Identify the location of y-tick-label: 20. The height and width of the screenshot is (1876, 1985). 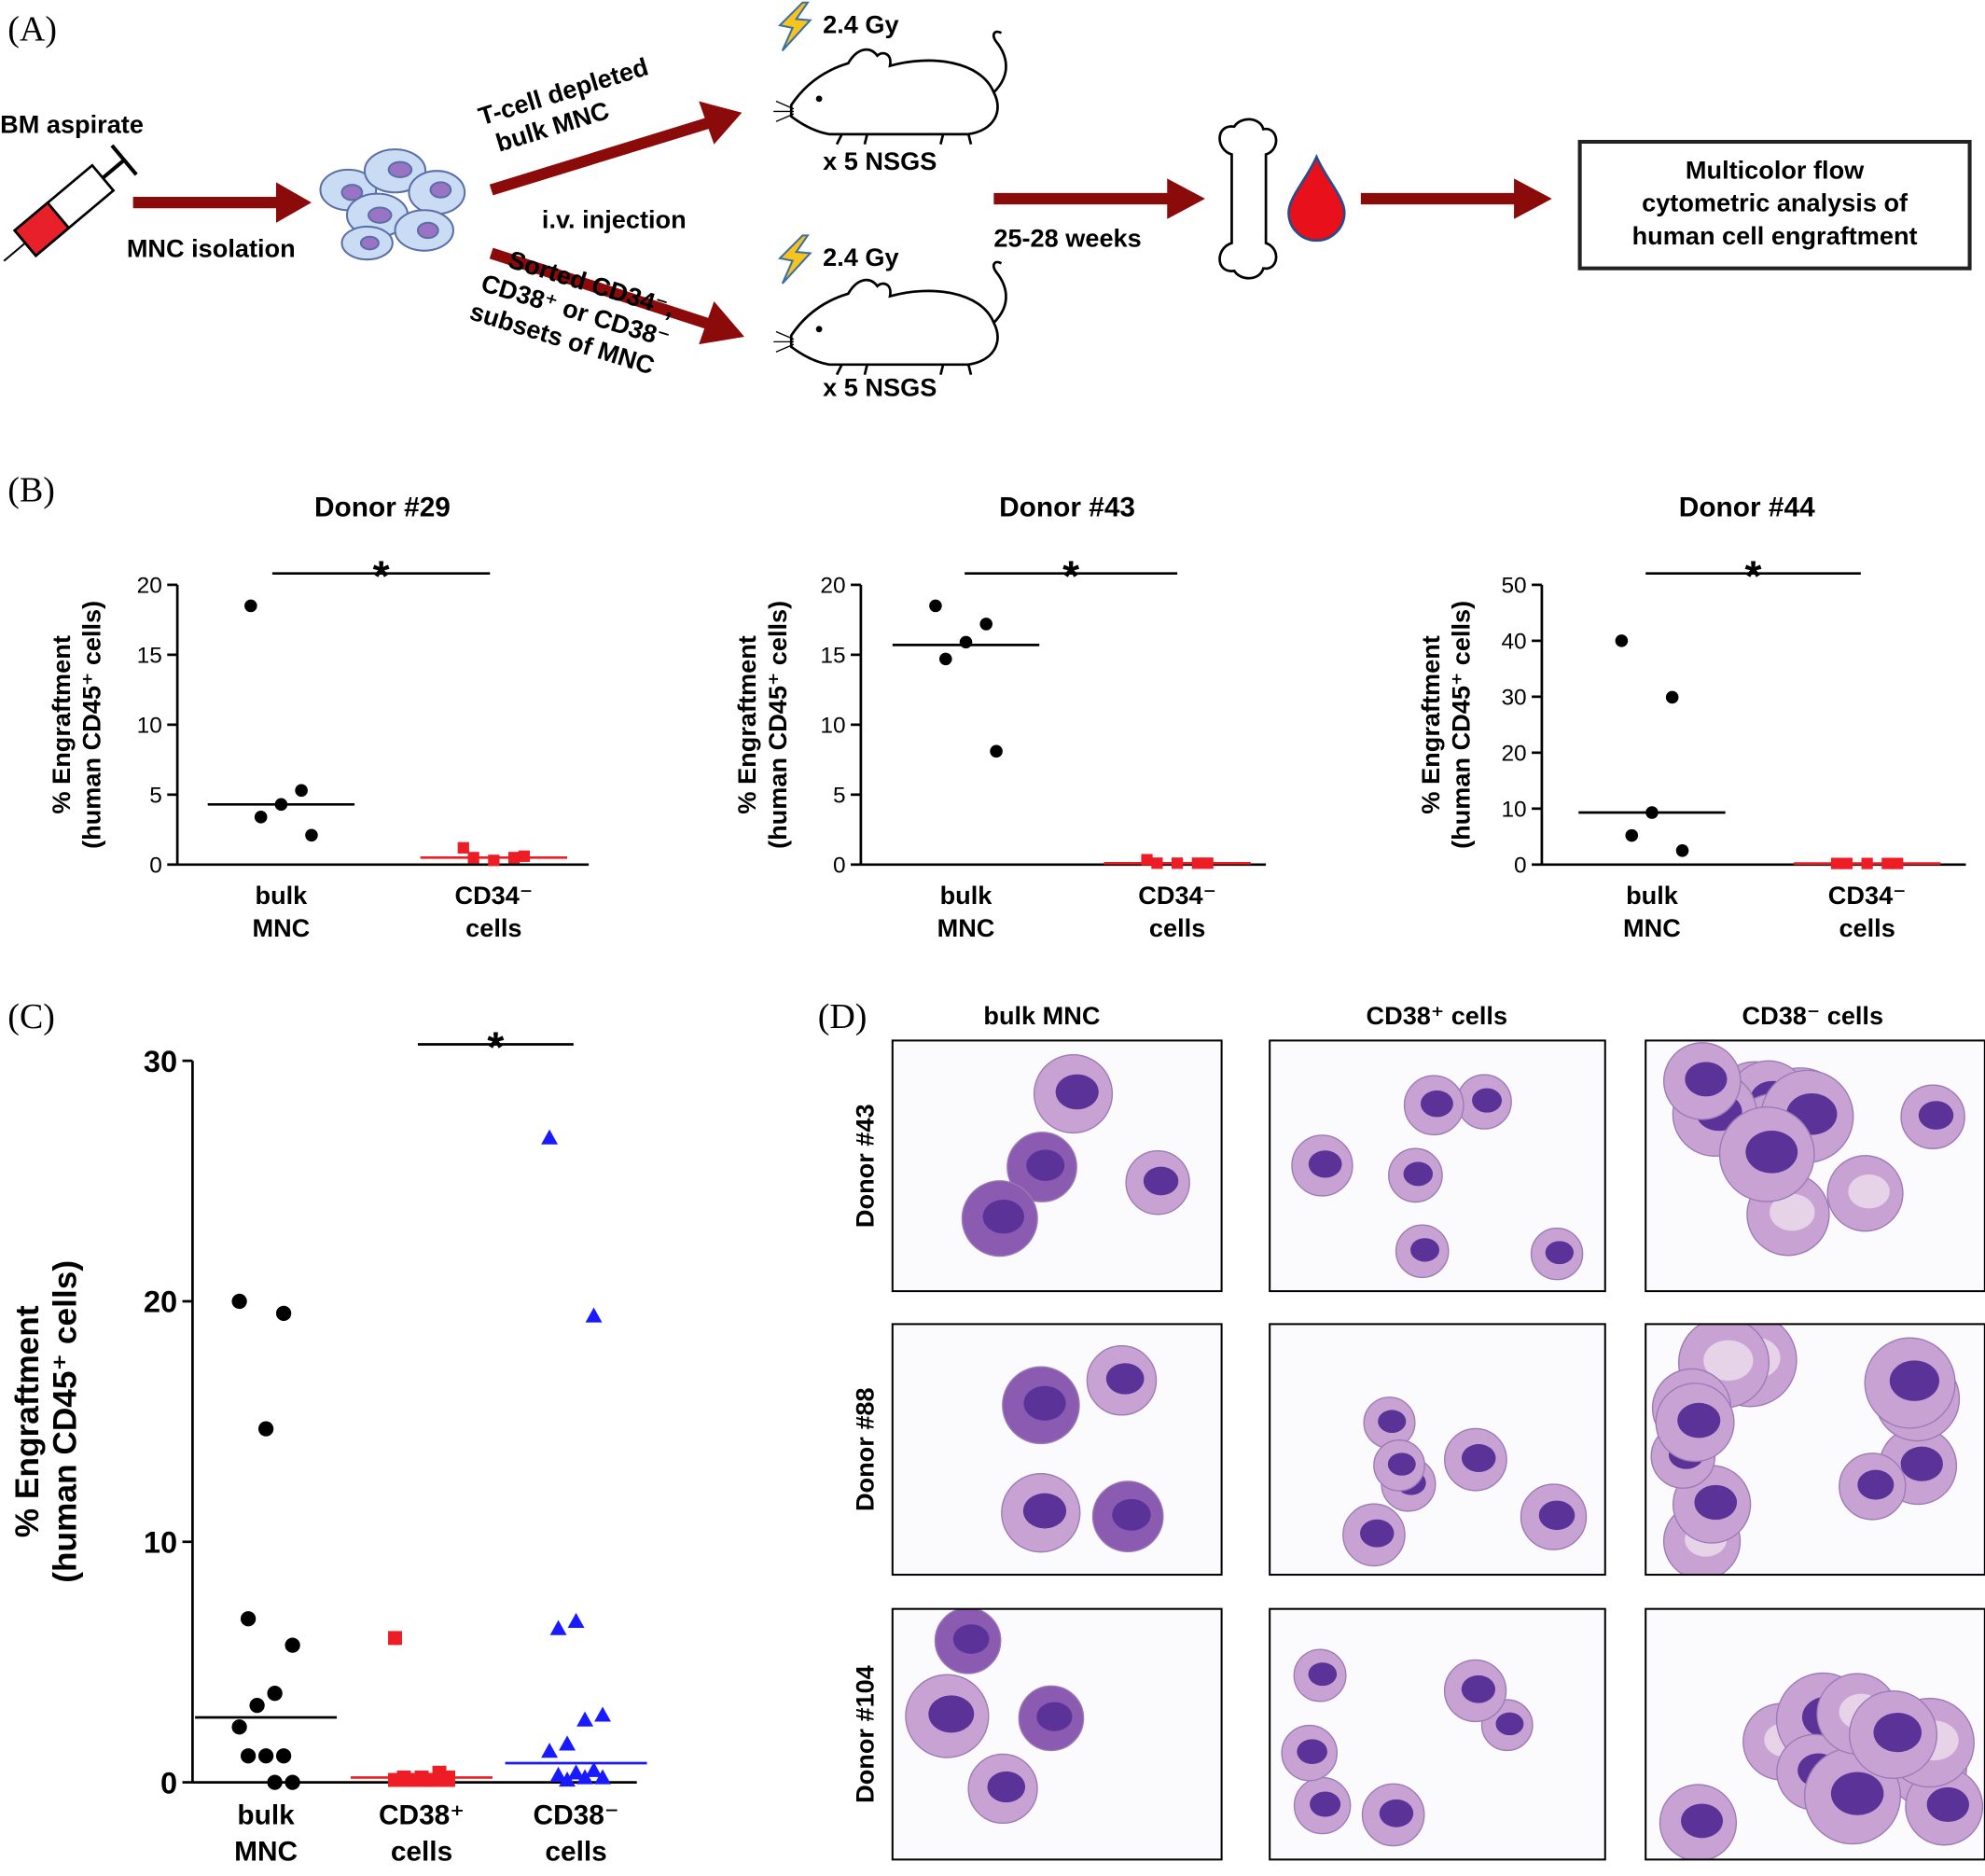
(149, 586).